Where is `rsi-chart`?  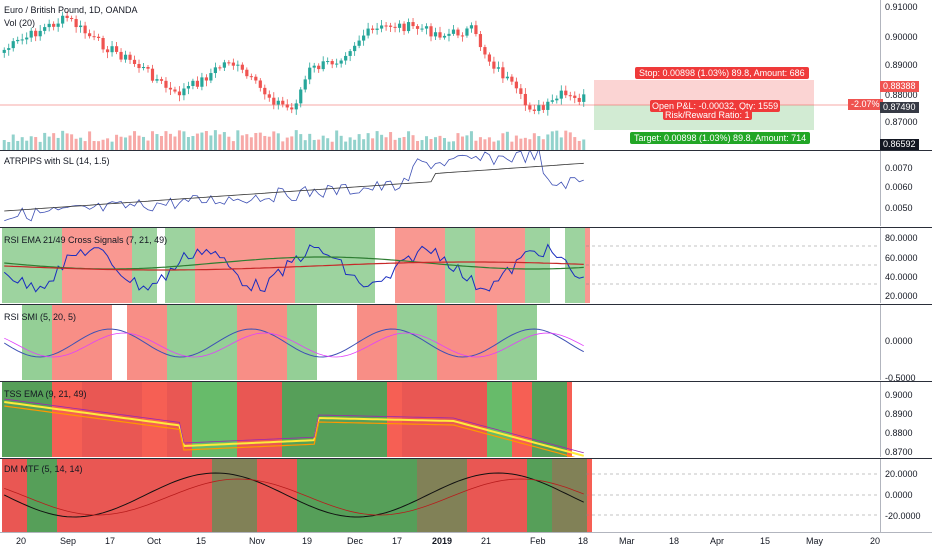 rsi-chart is located at coordinates (440, 265).